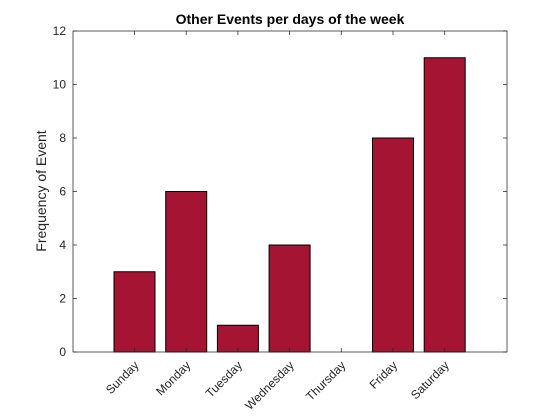  What do you see at coordinates (62, 138) in the screenshot?
I see `y-tick-label: 8` at bounding box center [62, 138].